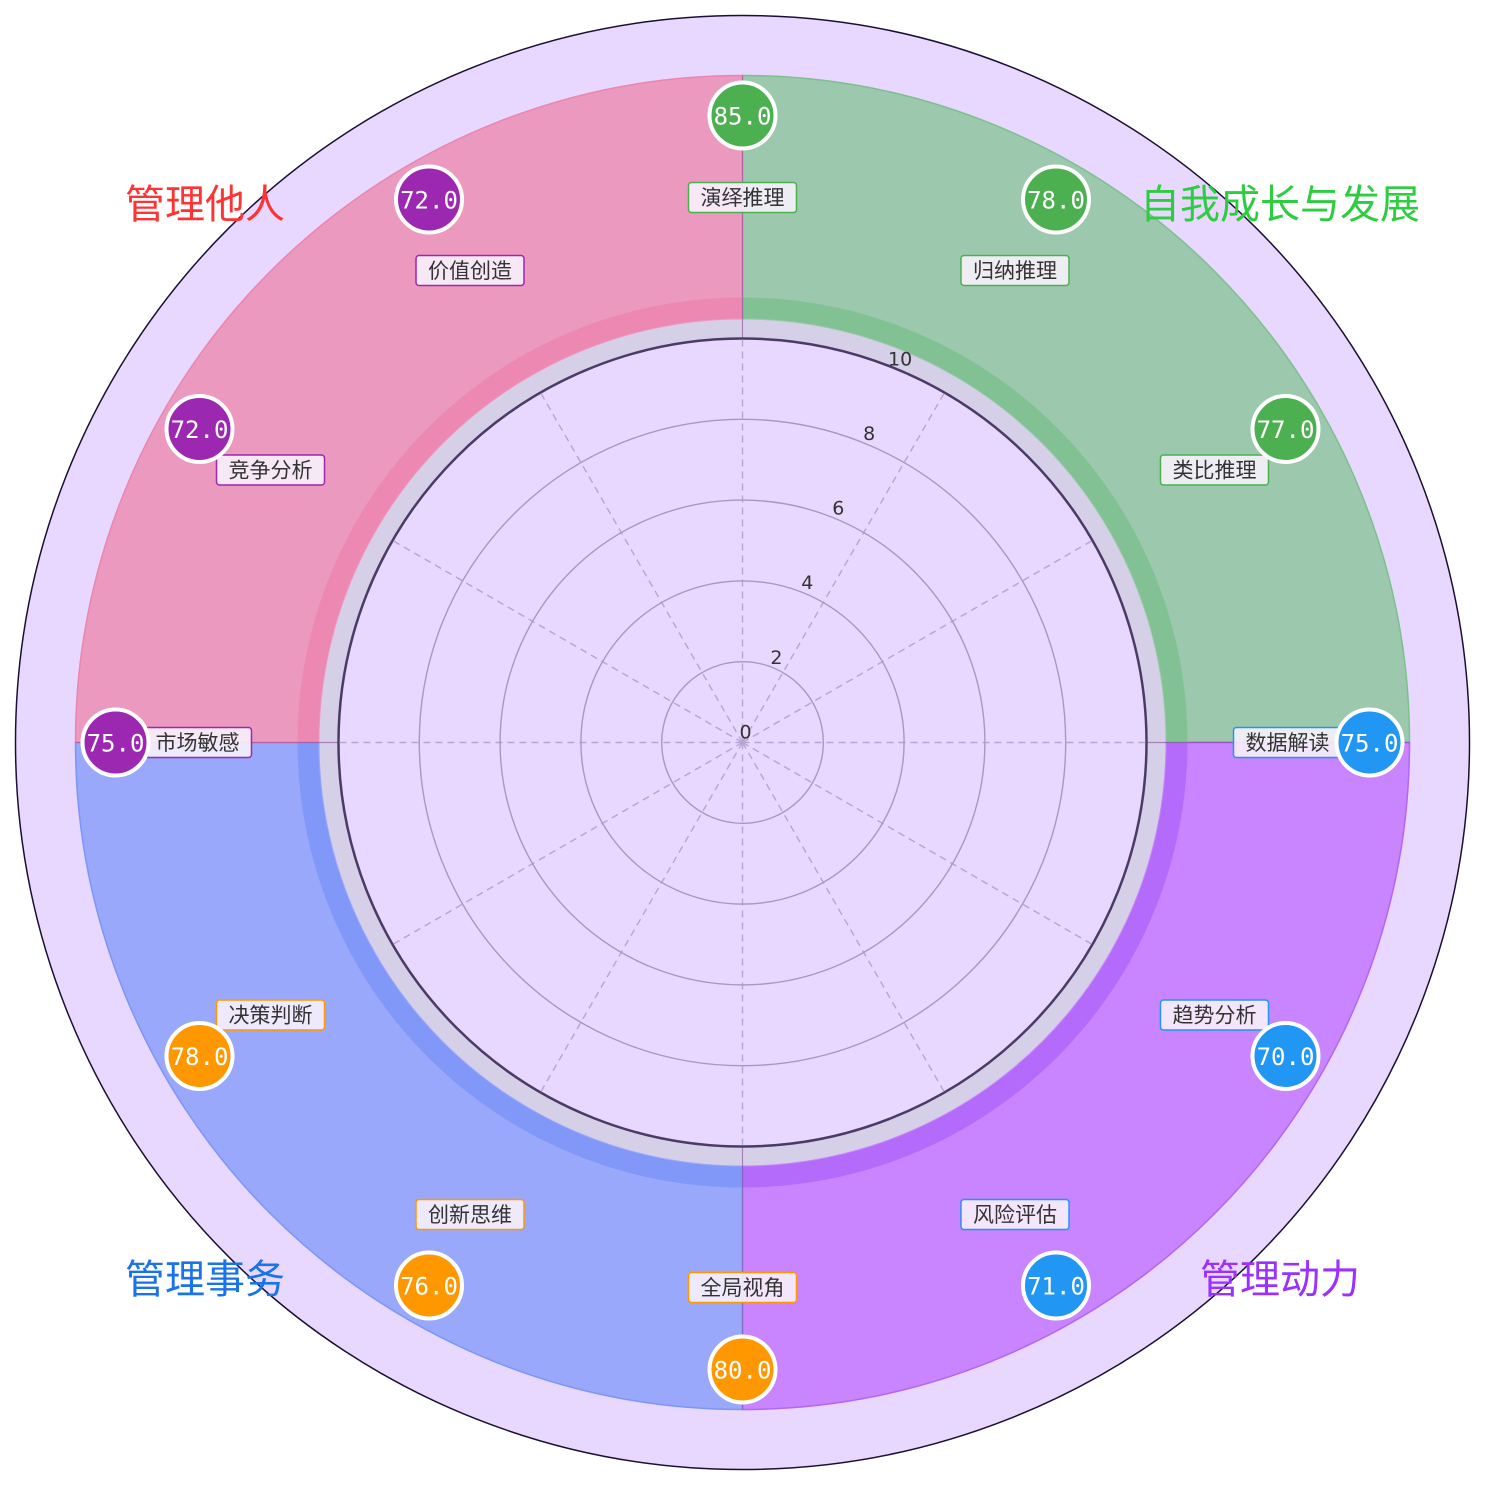 The height and width of the screenshot is (1485, 1485). What do you see at coordinates (1280, 1280) in the screenshot?
I see `quadrant-title: 管理动力` at bounding box center [1280, 1280].